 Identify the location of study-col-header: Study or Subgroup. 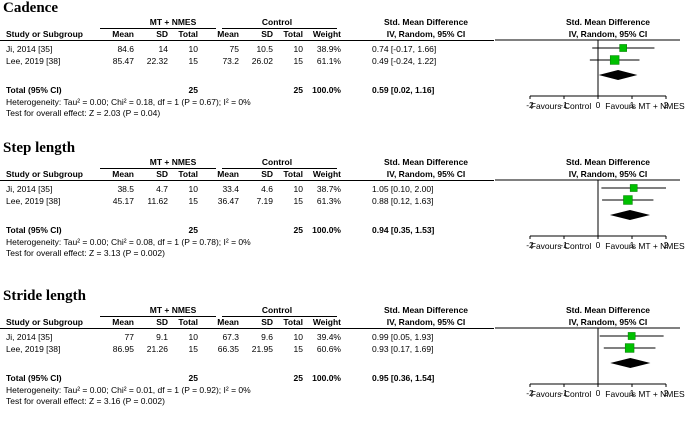
(44, 34).